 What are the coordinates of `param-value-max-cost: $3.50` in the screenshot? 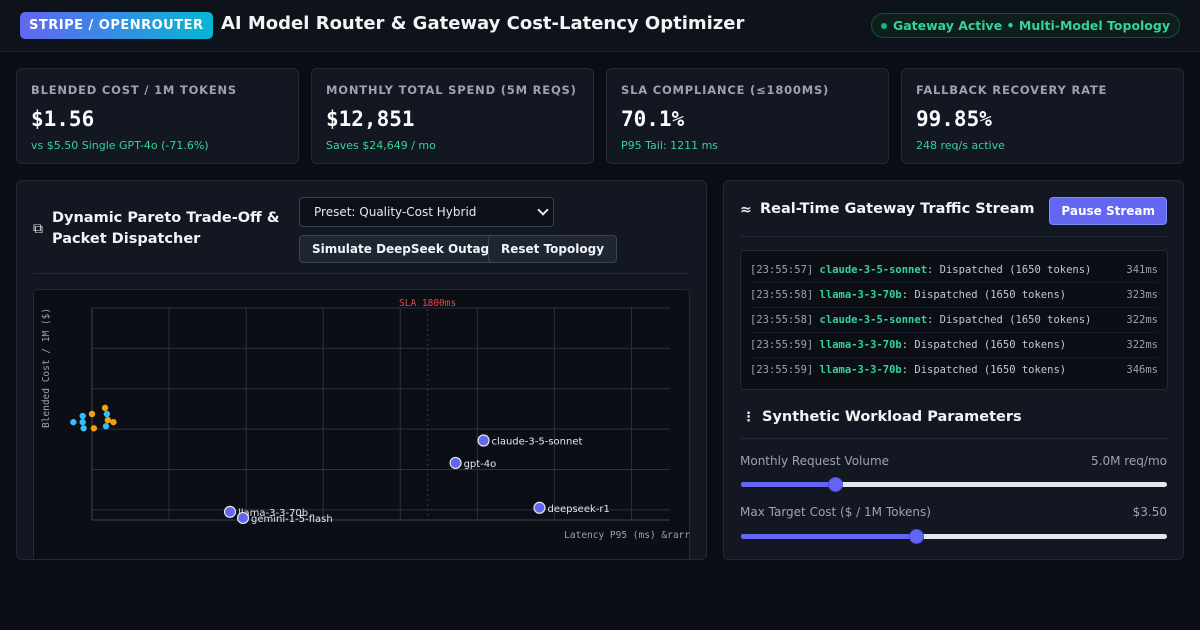 It's located at (1149, 512).